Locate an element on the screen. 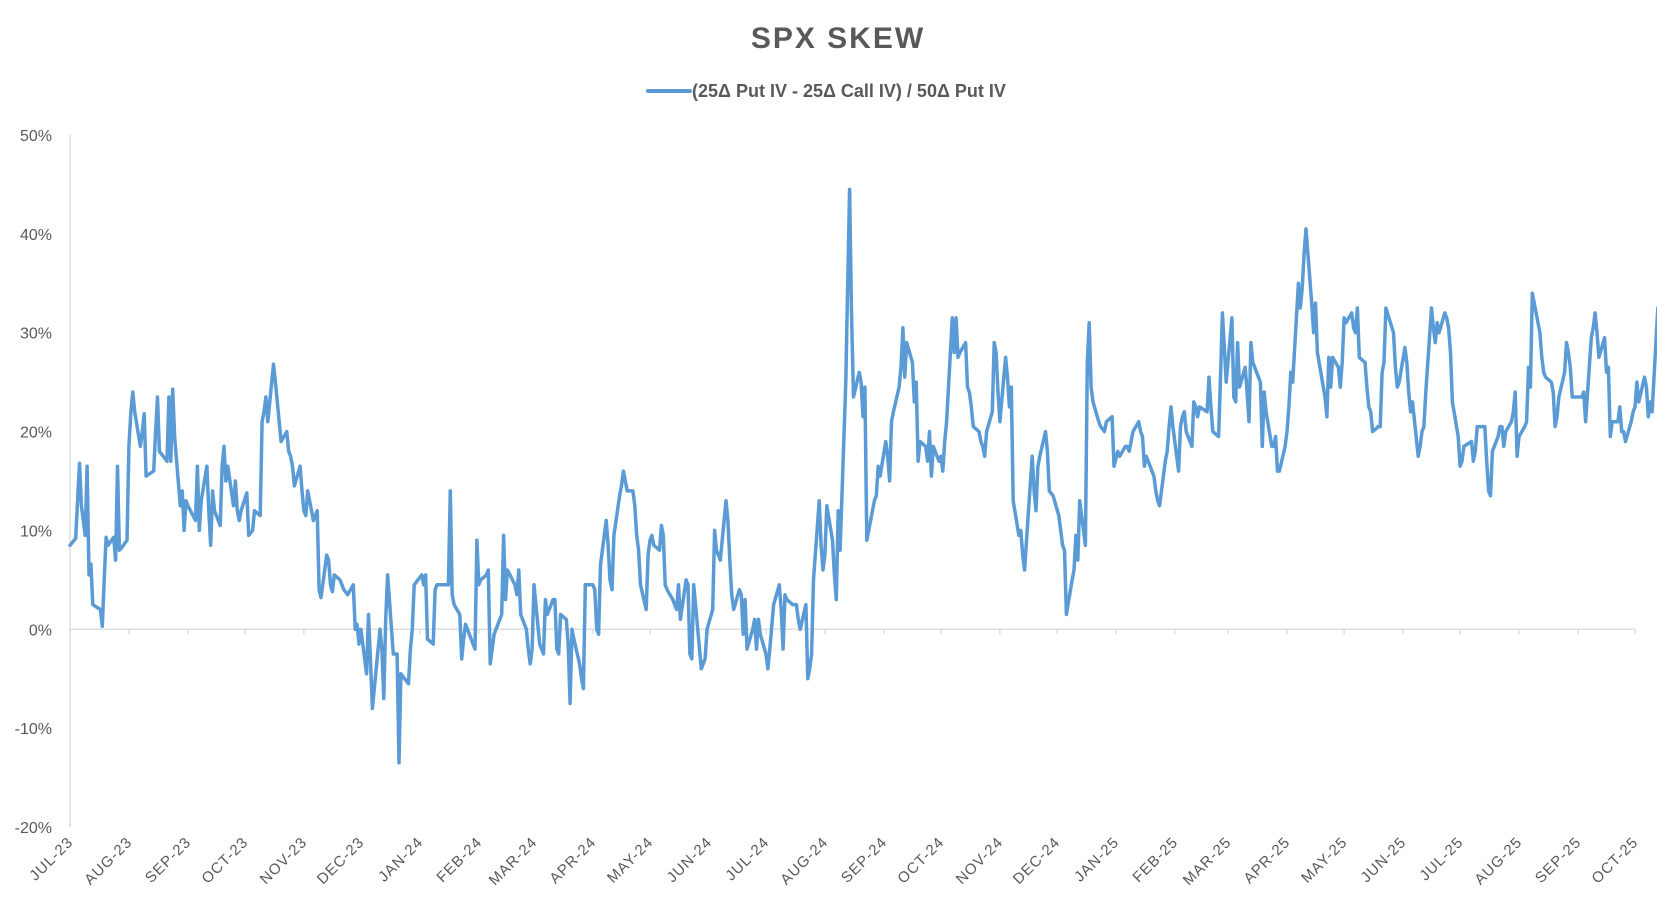 This screenshot has height=908, width=1657. x-tick-label: AUG-24 is located at coordinates (804, 861).